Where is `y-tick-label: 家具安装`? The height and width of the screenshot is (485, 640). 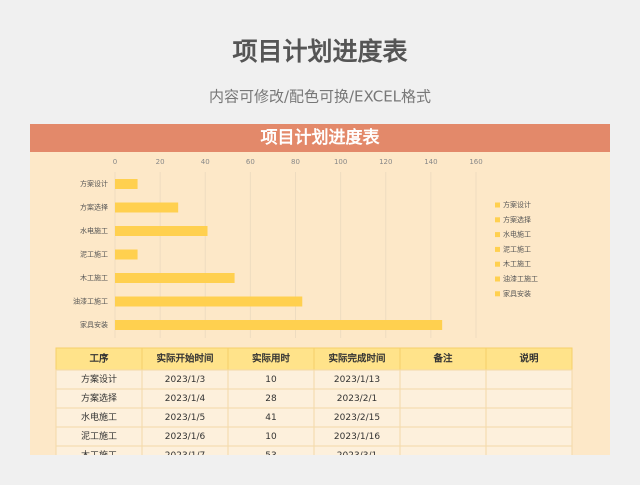
y-tick-label: 家具安装 is located at coordinates (94, 324).